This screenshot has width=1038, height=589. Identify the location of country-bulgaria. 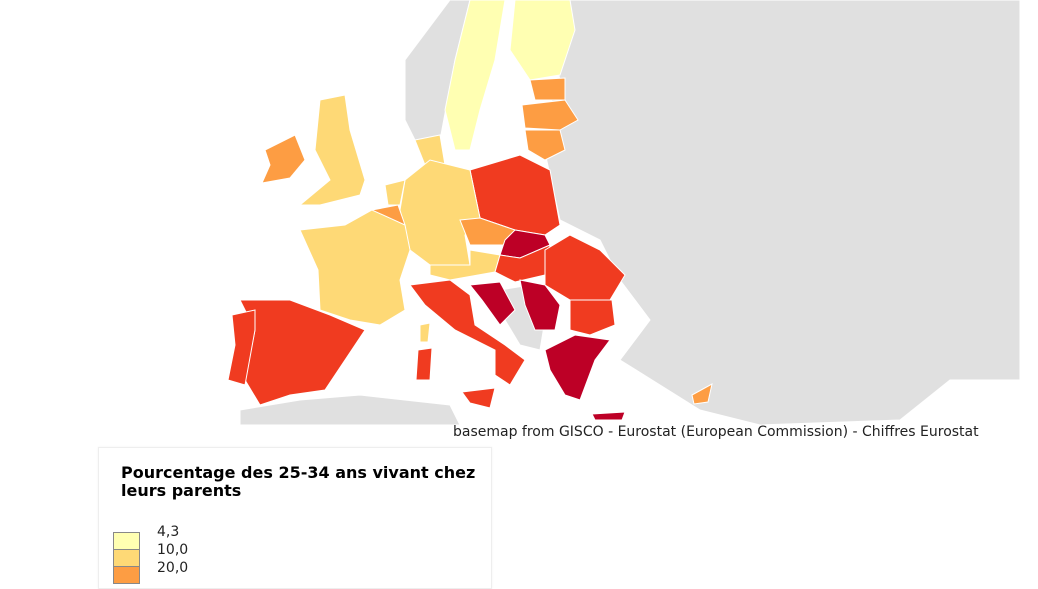
(592, 317).